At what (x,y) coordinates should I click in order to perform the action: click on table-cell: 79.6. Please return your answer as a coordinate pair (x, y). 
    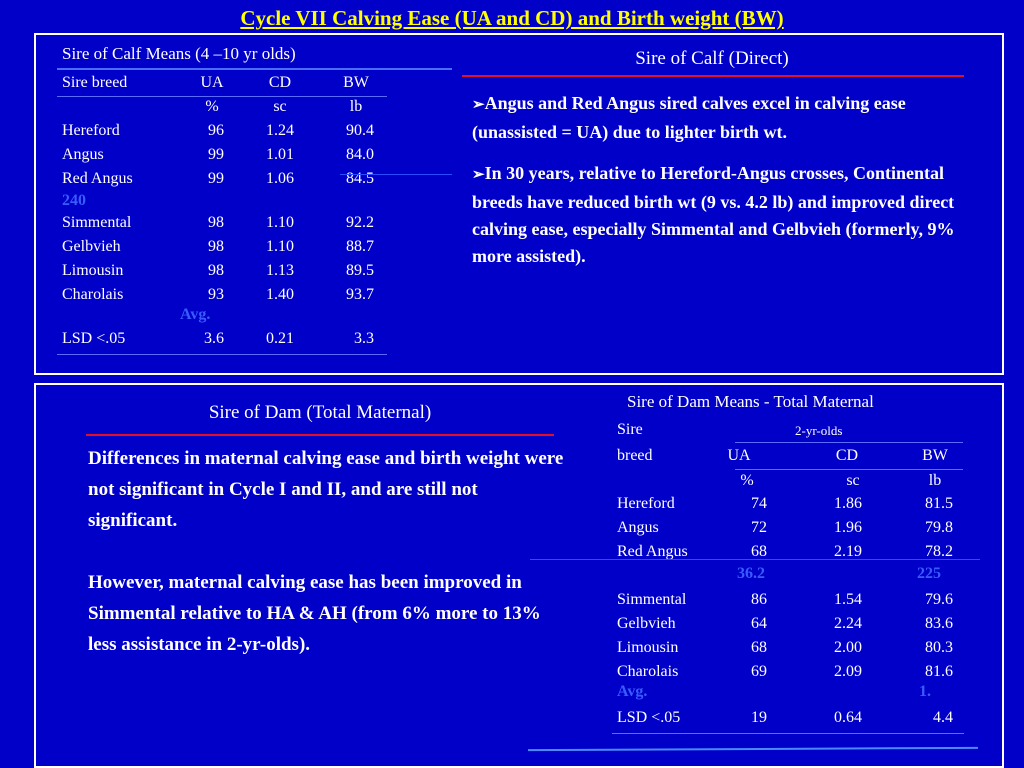
    Looking at the image, I should click on (939, 599).